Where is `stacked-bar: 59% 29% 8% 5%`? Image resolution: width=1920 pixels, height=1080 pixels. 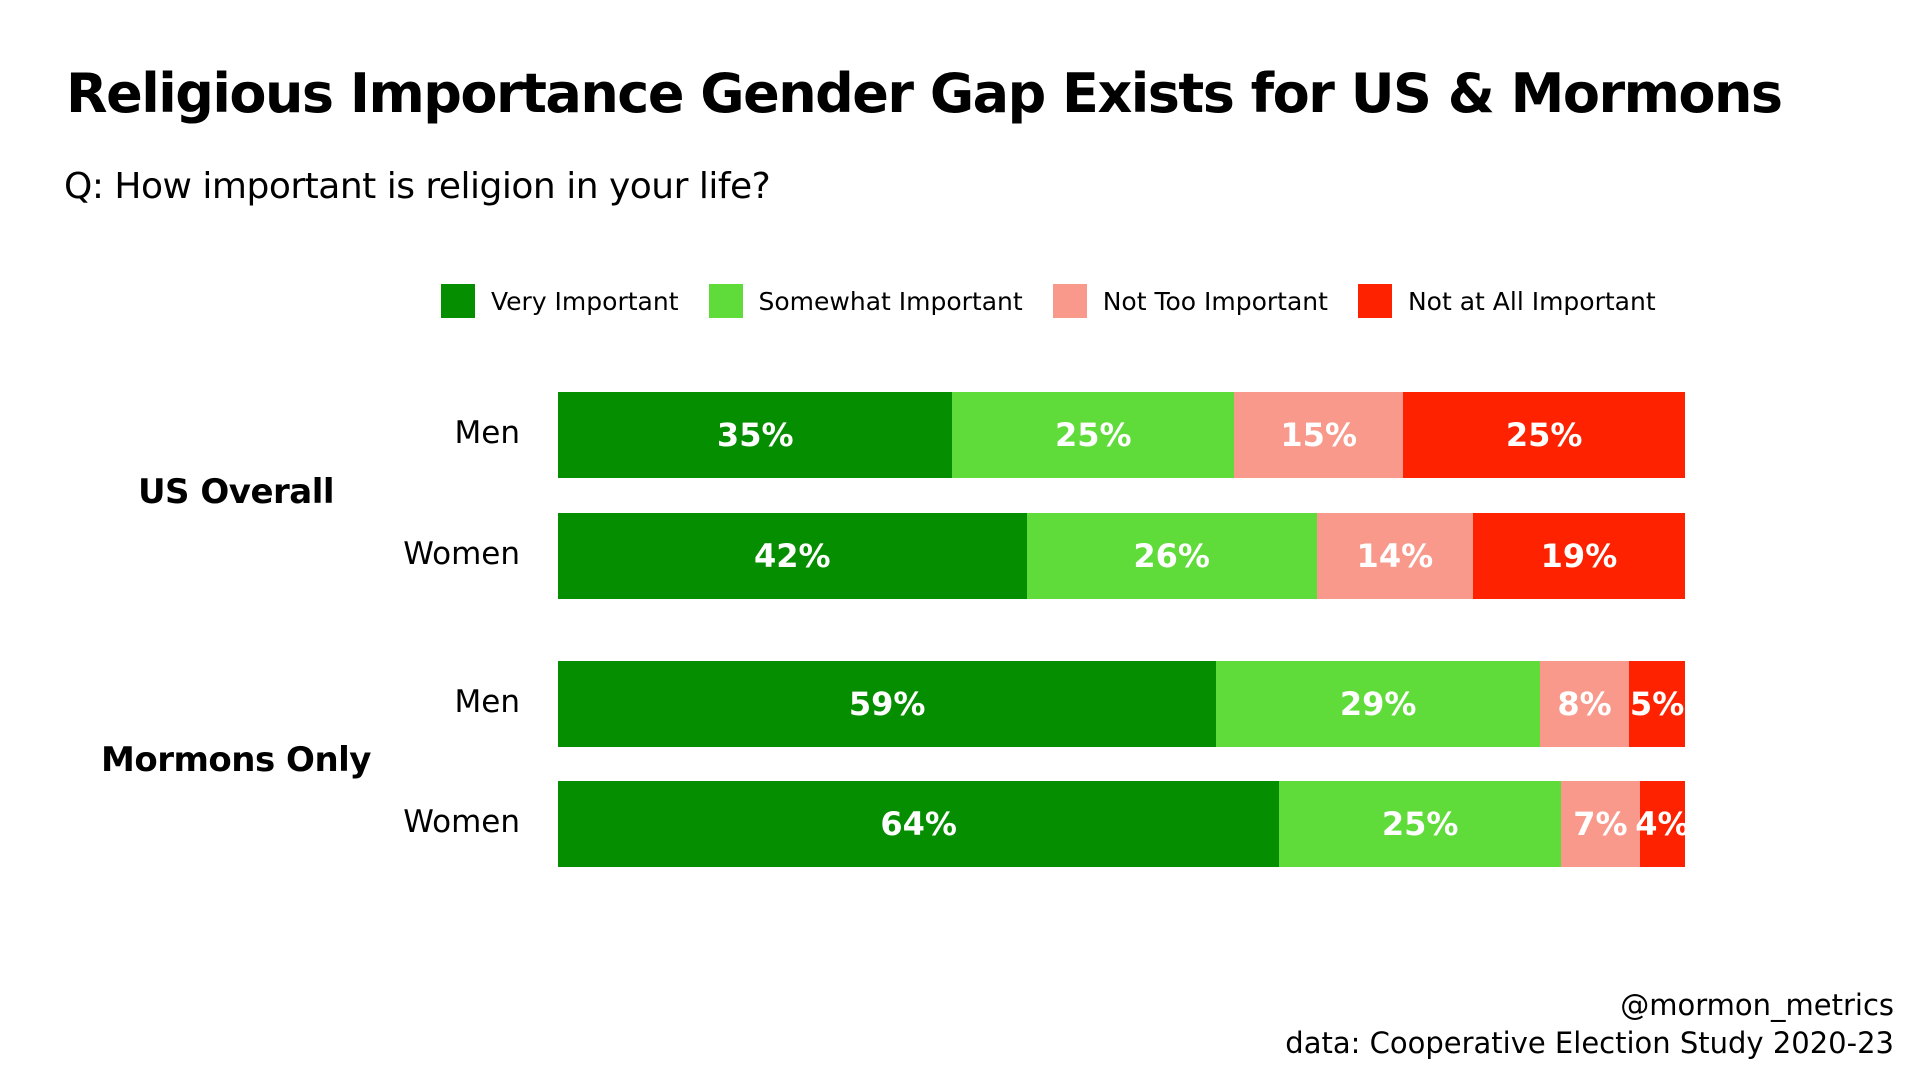
stacked-bar: 59% 29% 8% 5% is located at coordinates (1121, 704).